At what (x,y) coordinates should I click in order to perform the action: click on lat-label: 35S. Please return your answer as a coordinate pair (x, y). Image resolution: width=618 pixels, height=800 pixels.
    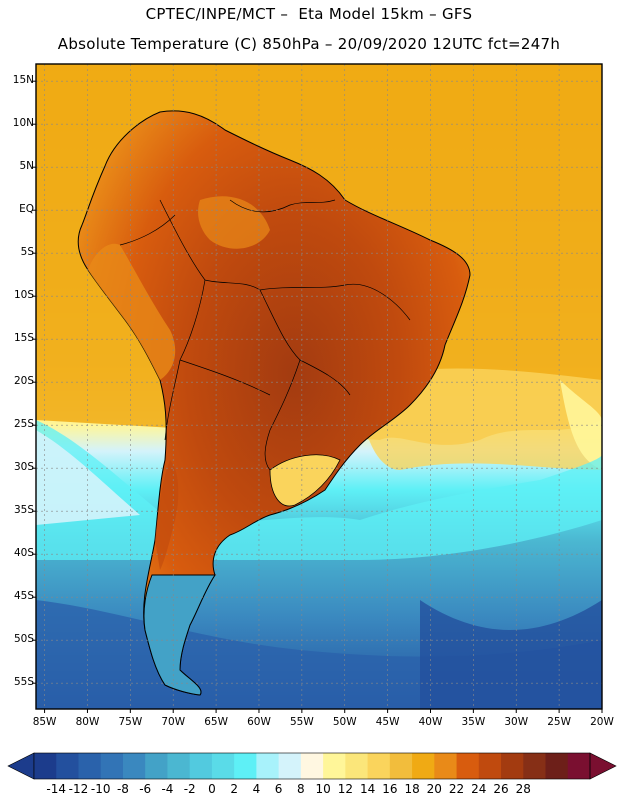
    Looking at the image, I should click on (23, 510).